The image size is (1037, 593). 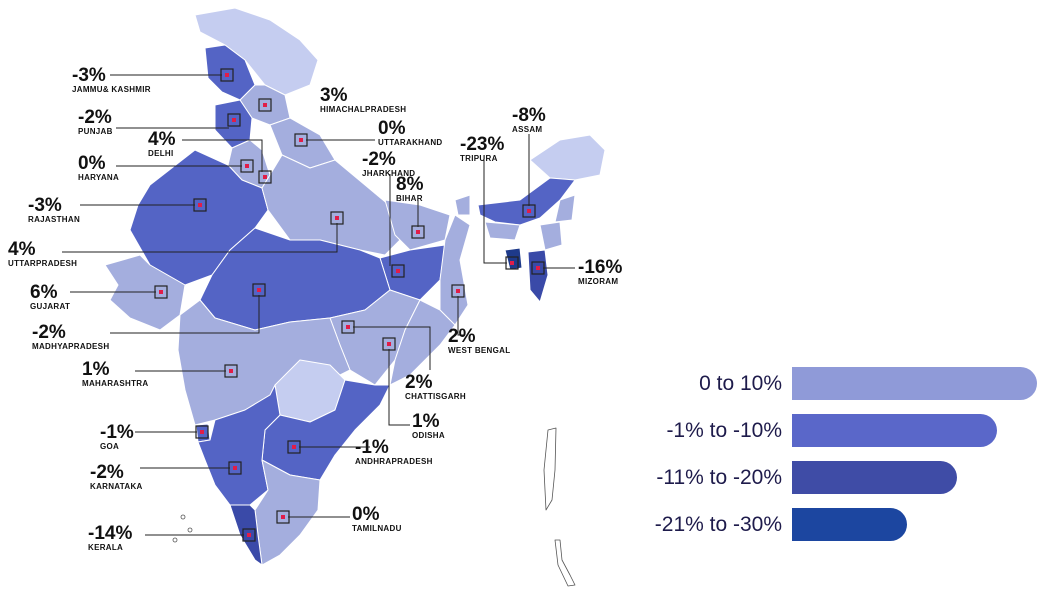 I want to click on region-ladakh, so click(x=256, y=51).